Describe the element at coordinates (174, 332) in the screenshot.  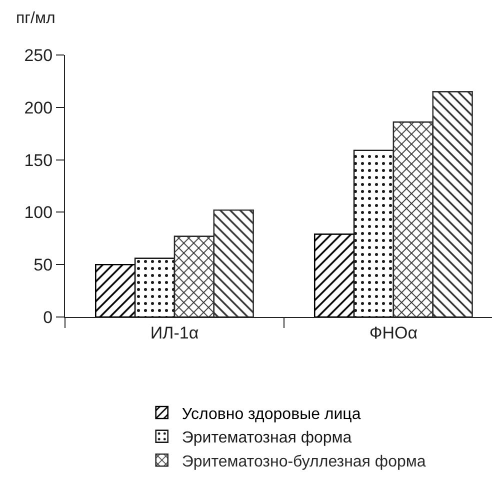
I see `x-tick-label: ИЛ-1α` at that location.